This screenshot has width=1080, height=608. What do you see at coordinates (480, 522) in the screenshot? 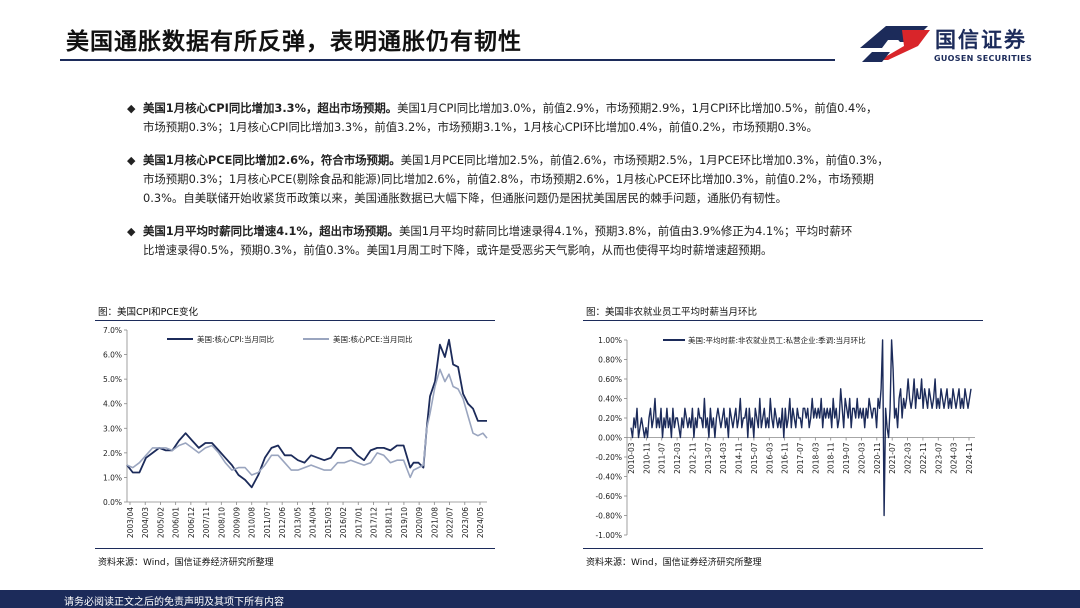
I see `x-tick-label: 2024/05` at bounding box center [480, 522].